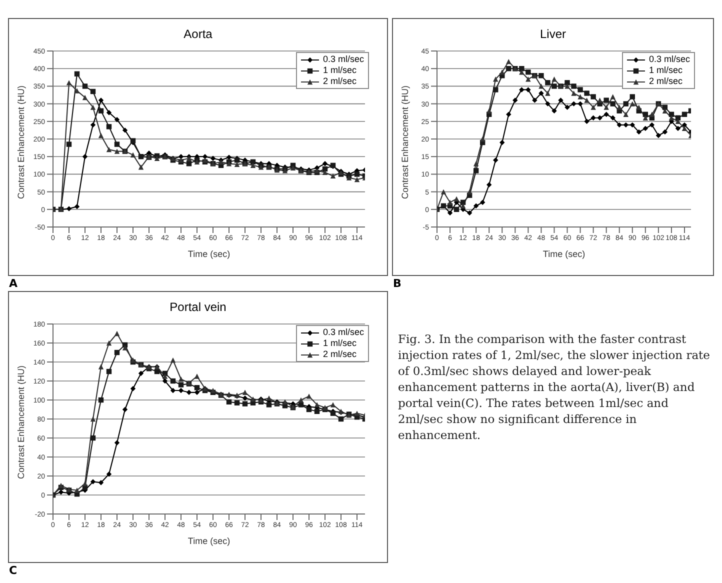  Describe the element at coordinates (552, 35) in the screenshot. I see `chart-title: Liver` at that location.